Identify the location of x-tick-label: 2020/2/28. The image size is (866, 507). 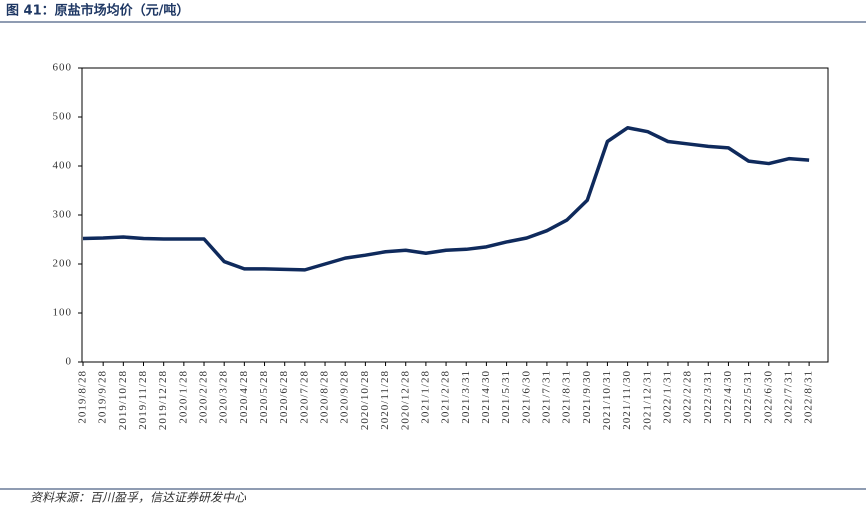
(204, 397).